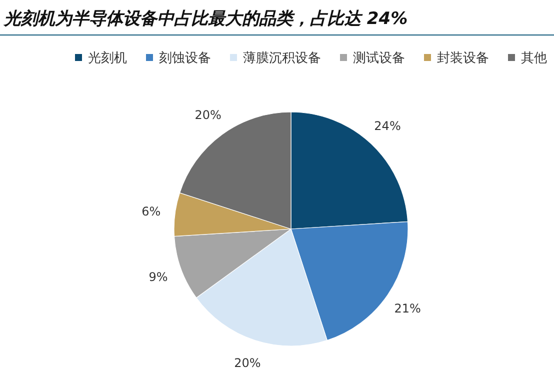 This screenshot has height=378, width=554. Describe the element at coordinates (107, 58) in the screenshot. I see `legend-label: 光刻机` at that location.